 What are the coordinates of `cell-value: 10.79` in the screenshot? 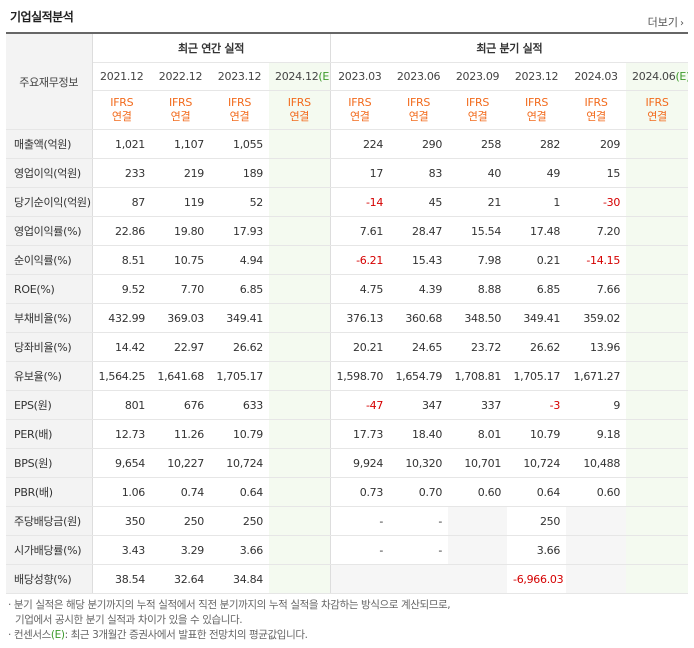 It's located at (239, 434).